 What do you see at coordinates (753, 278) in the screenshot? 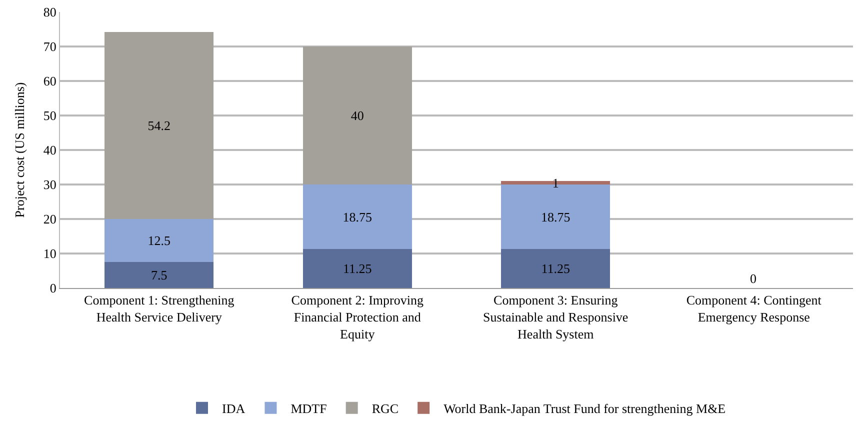
I see `data-label: 0` at bounding box center [753, 278].